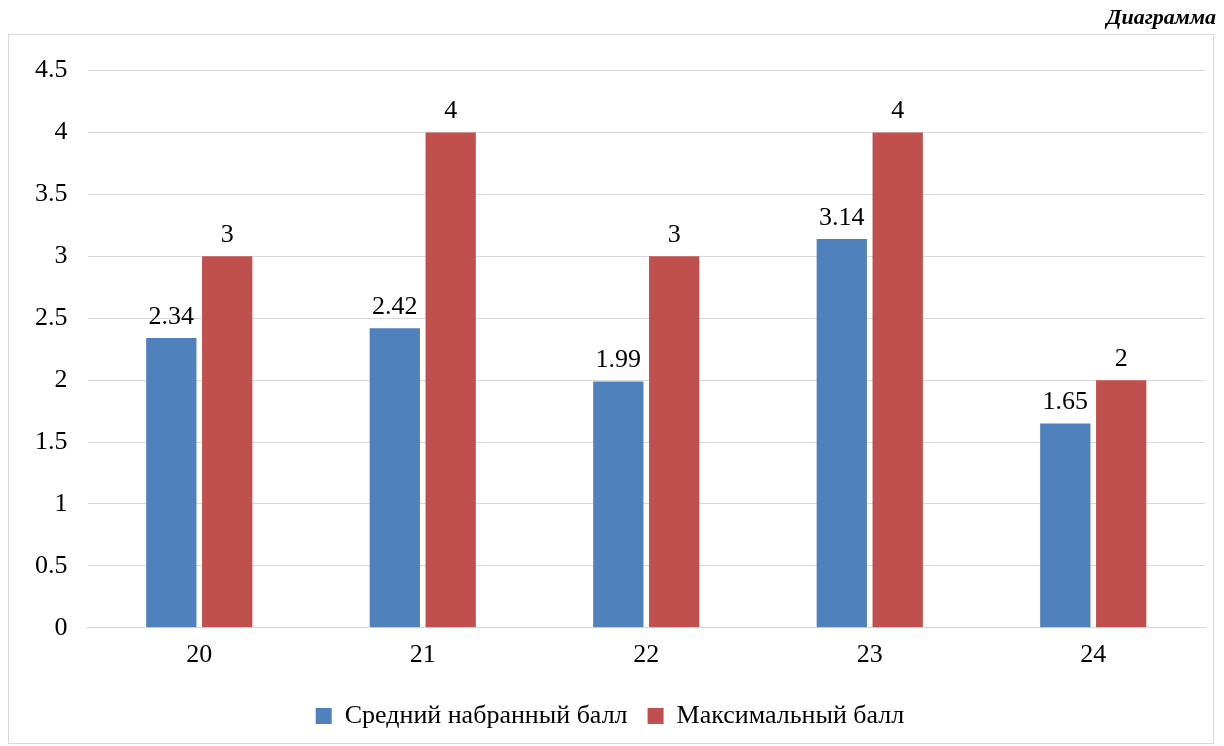  Describe the element at coordinates (61, 255) in the screenshot. I see `y-tick-label: 3` at that location.